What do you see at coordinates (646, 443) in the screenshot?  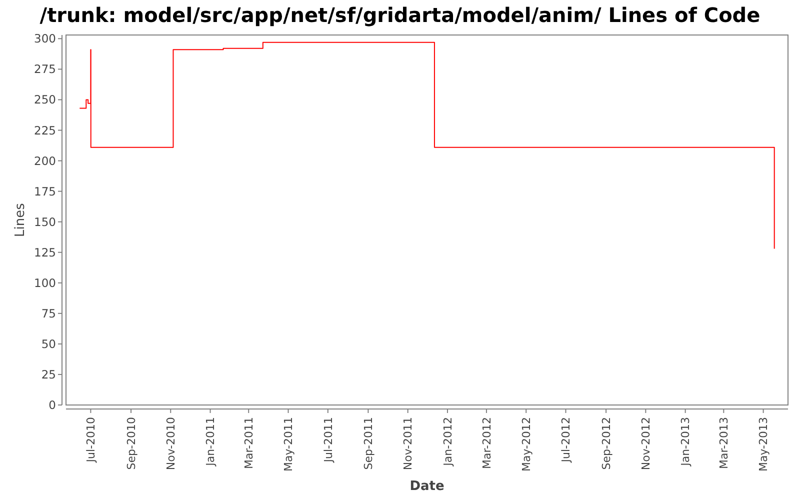 I see `x-tick-label: Nov-2012` at bounding box center [646, 443].